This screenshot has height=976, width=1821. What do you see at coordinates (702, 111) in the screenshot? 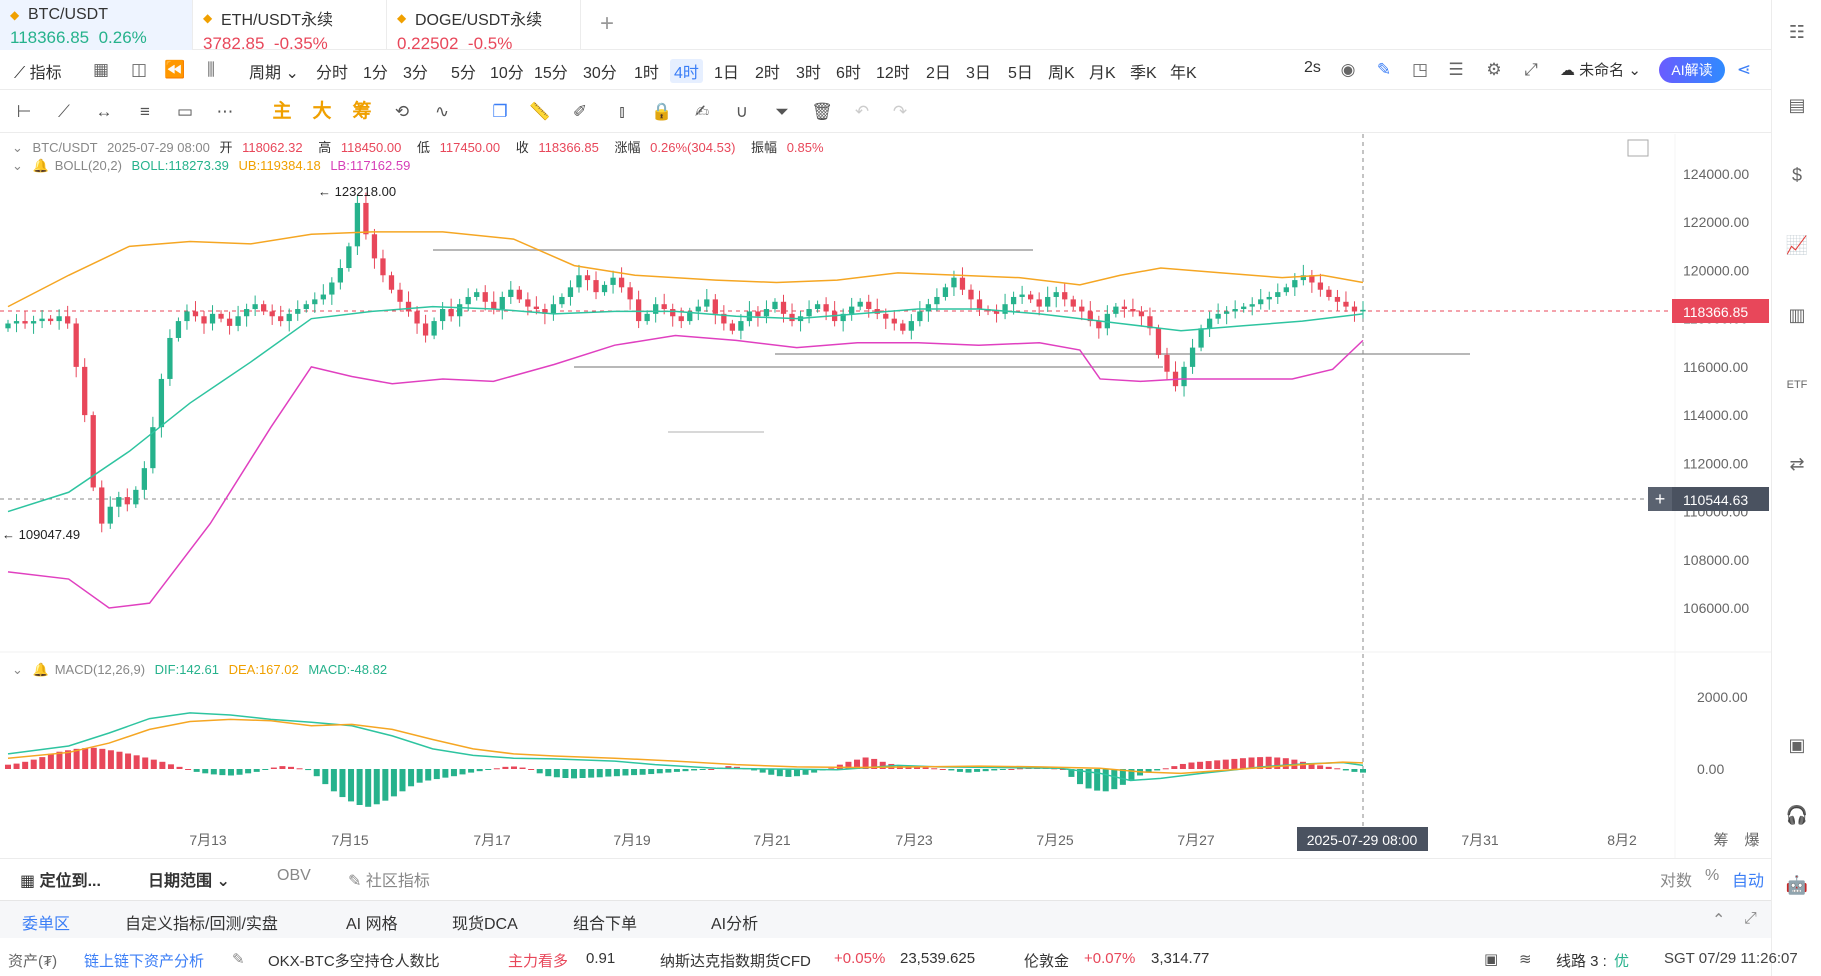
I see `edit-note-icon: ✍` at bounding box center [702, 111].